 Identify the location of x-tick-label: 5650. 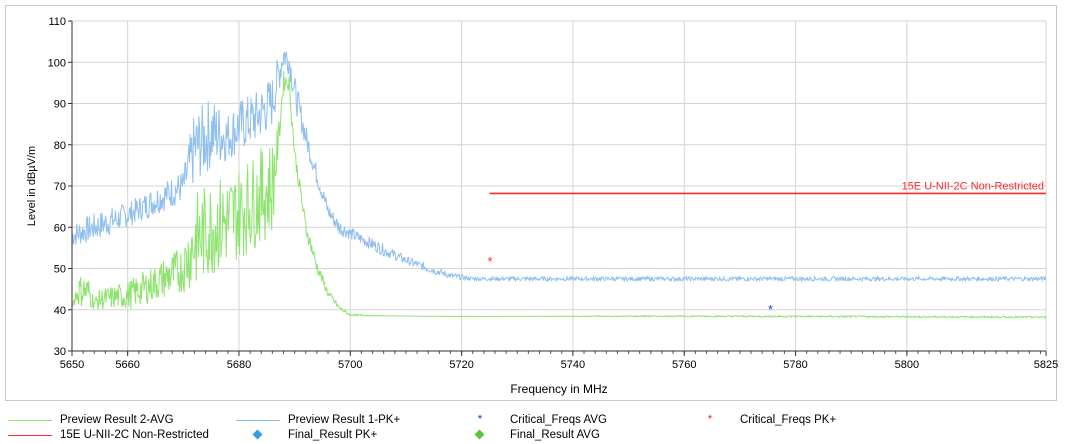
(72, 365).